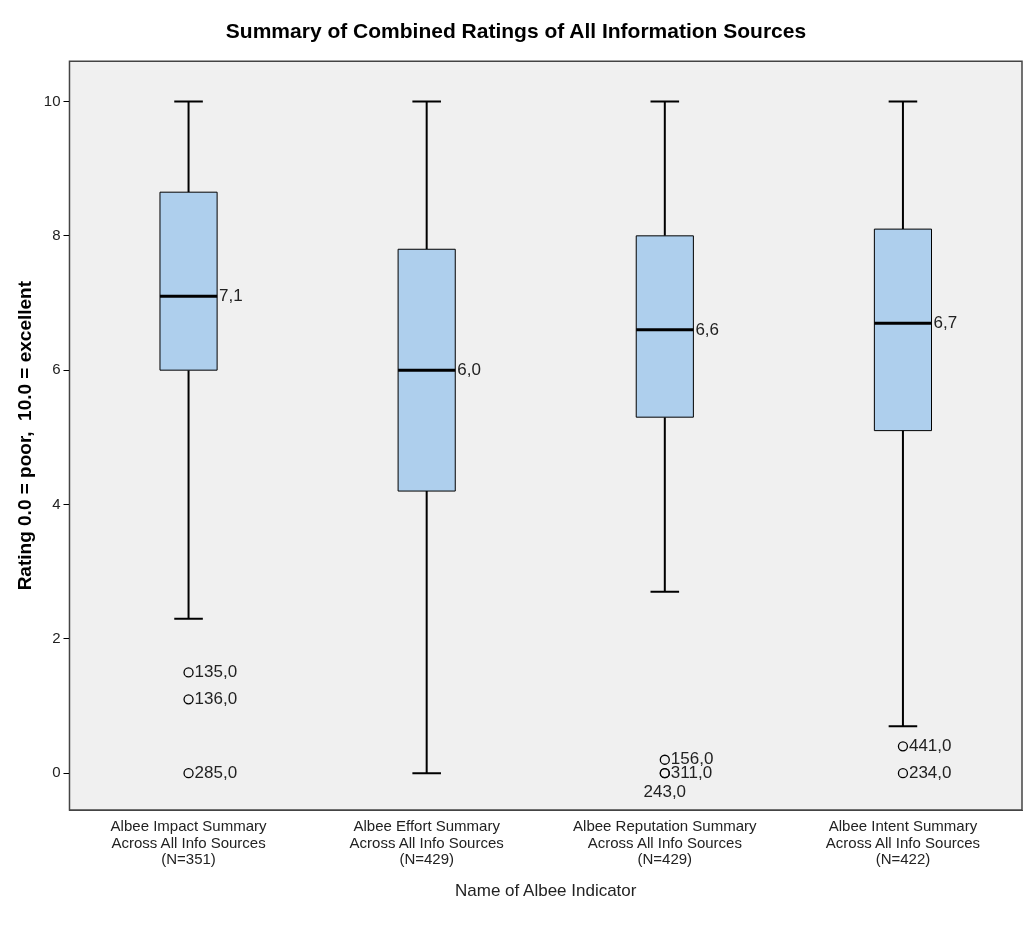 The image size is (1026, 926). Describe the element at coordinates (216, 672) in the screenshot. I see `annotation: 135,0` at that location.